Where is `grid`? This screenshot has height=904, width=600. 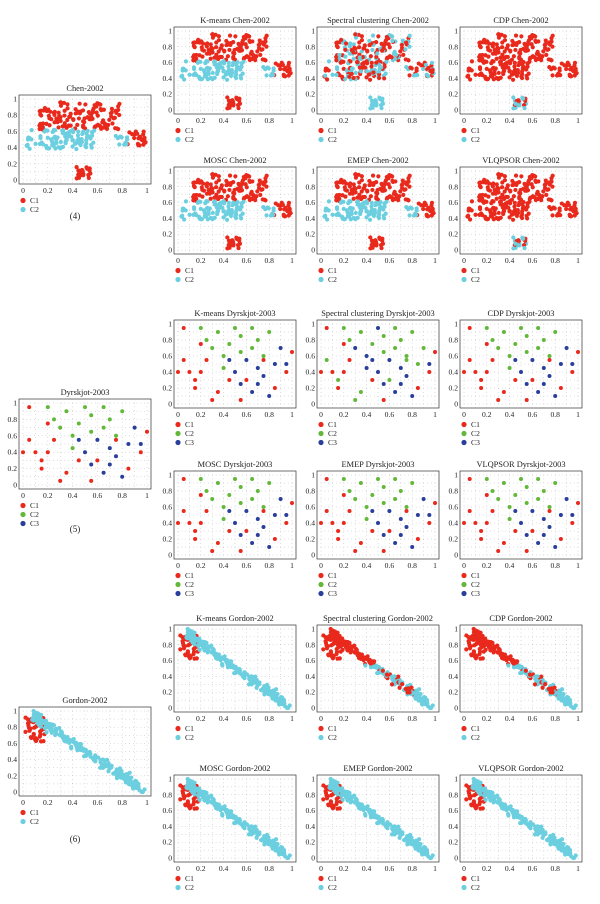 grid is located at coordinates (235, 818).